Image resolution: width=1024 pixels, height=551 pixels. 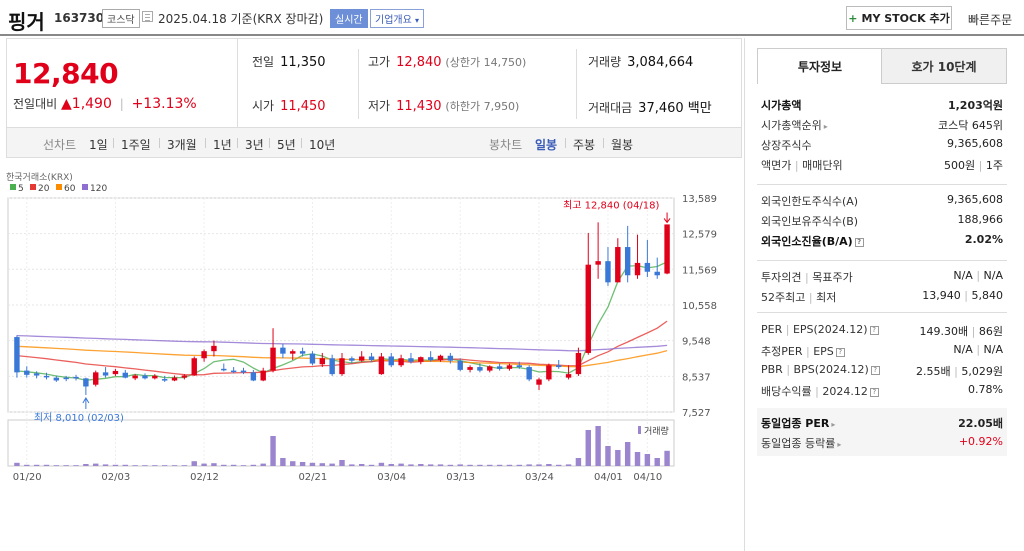 What do you see at coordinates (839, 444) in the screenshot?
I see `more-icon: ▸` at bounding box center [839, 444].